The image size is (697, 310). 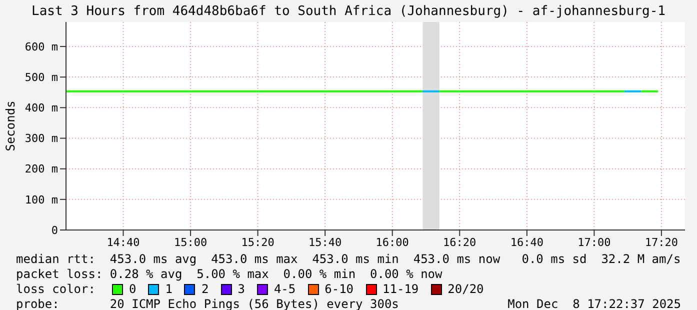 What do you see at coordinates (41, 47) in the screenshot?
I see `y-tick-label: 600 m` at bounding box center [41, 47].